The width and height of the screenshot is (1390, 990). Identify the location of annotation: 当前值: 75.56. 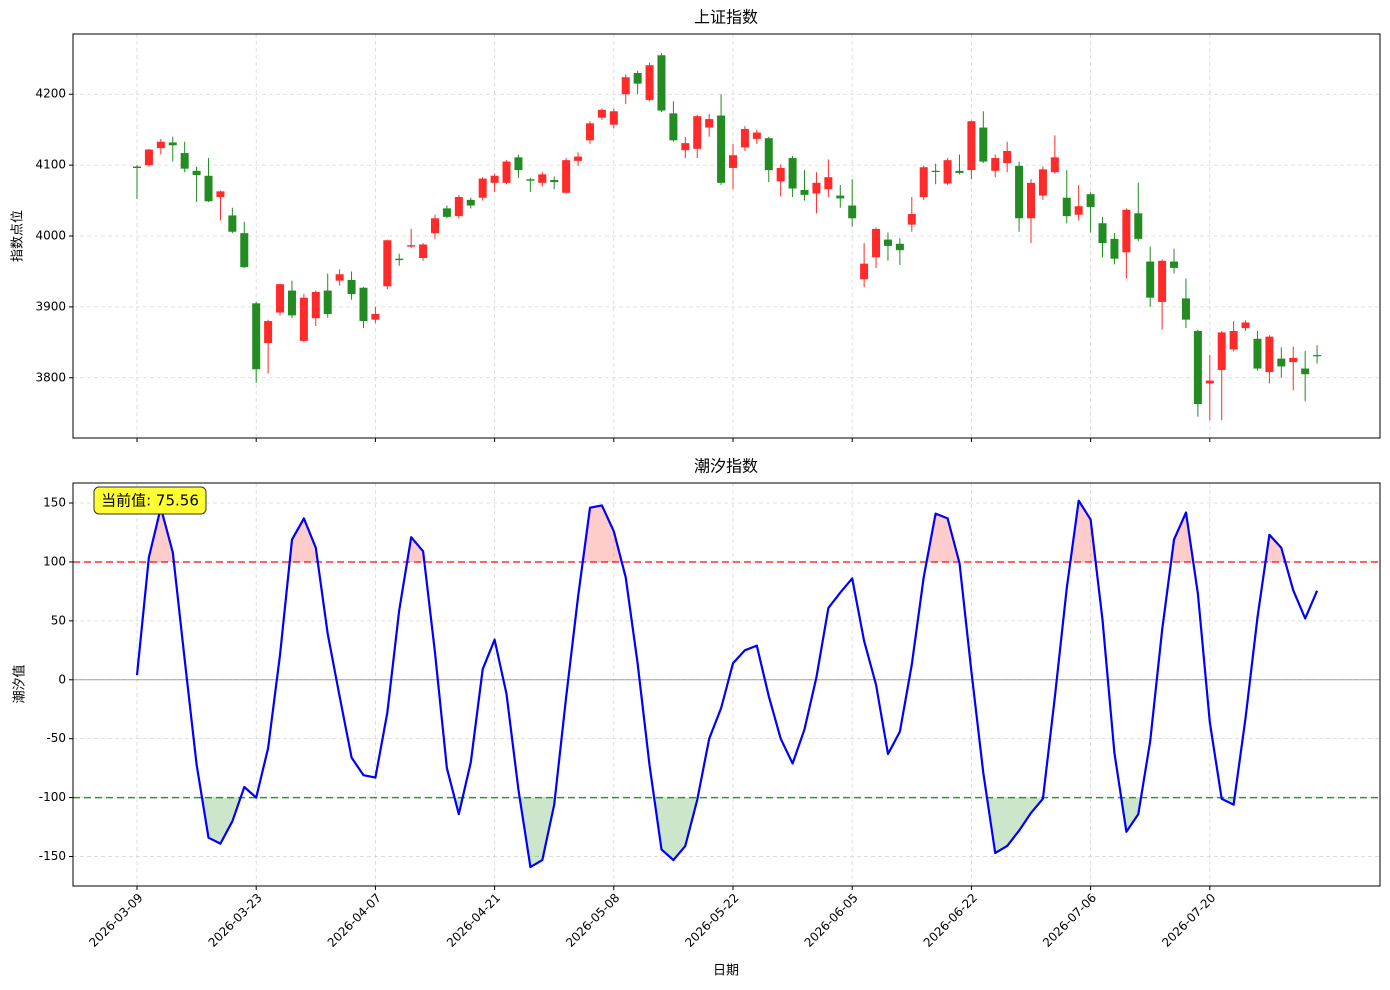
(150, 501).